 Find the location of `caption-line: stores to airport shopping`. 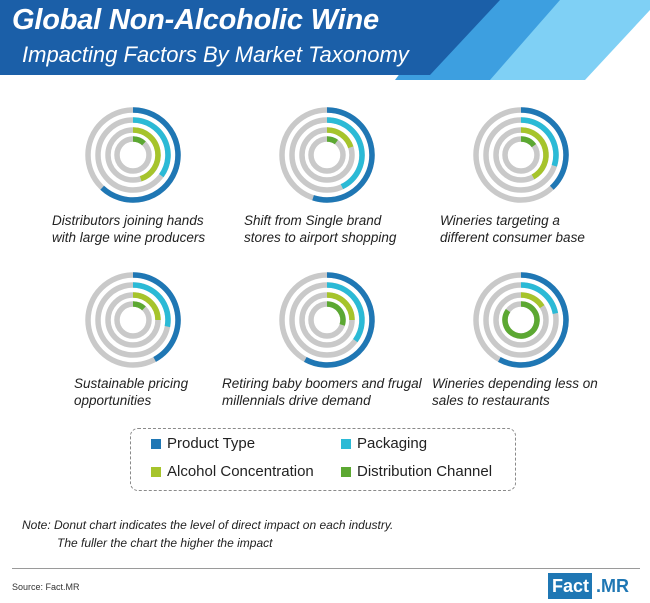

caption-line: stores to airport shopping is located at coordinates (320, 237).